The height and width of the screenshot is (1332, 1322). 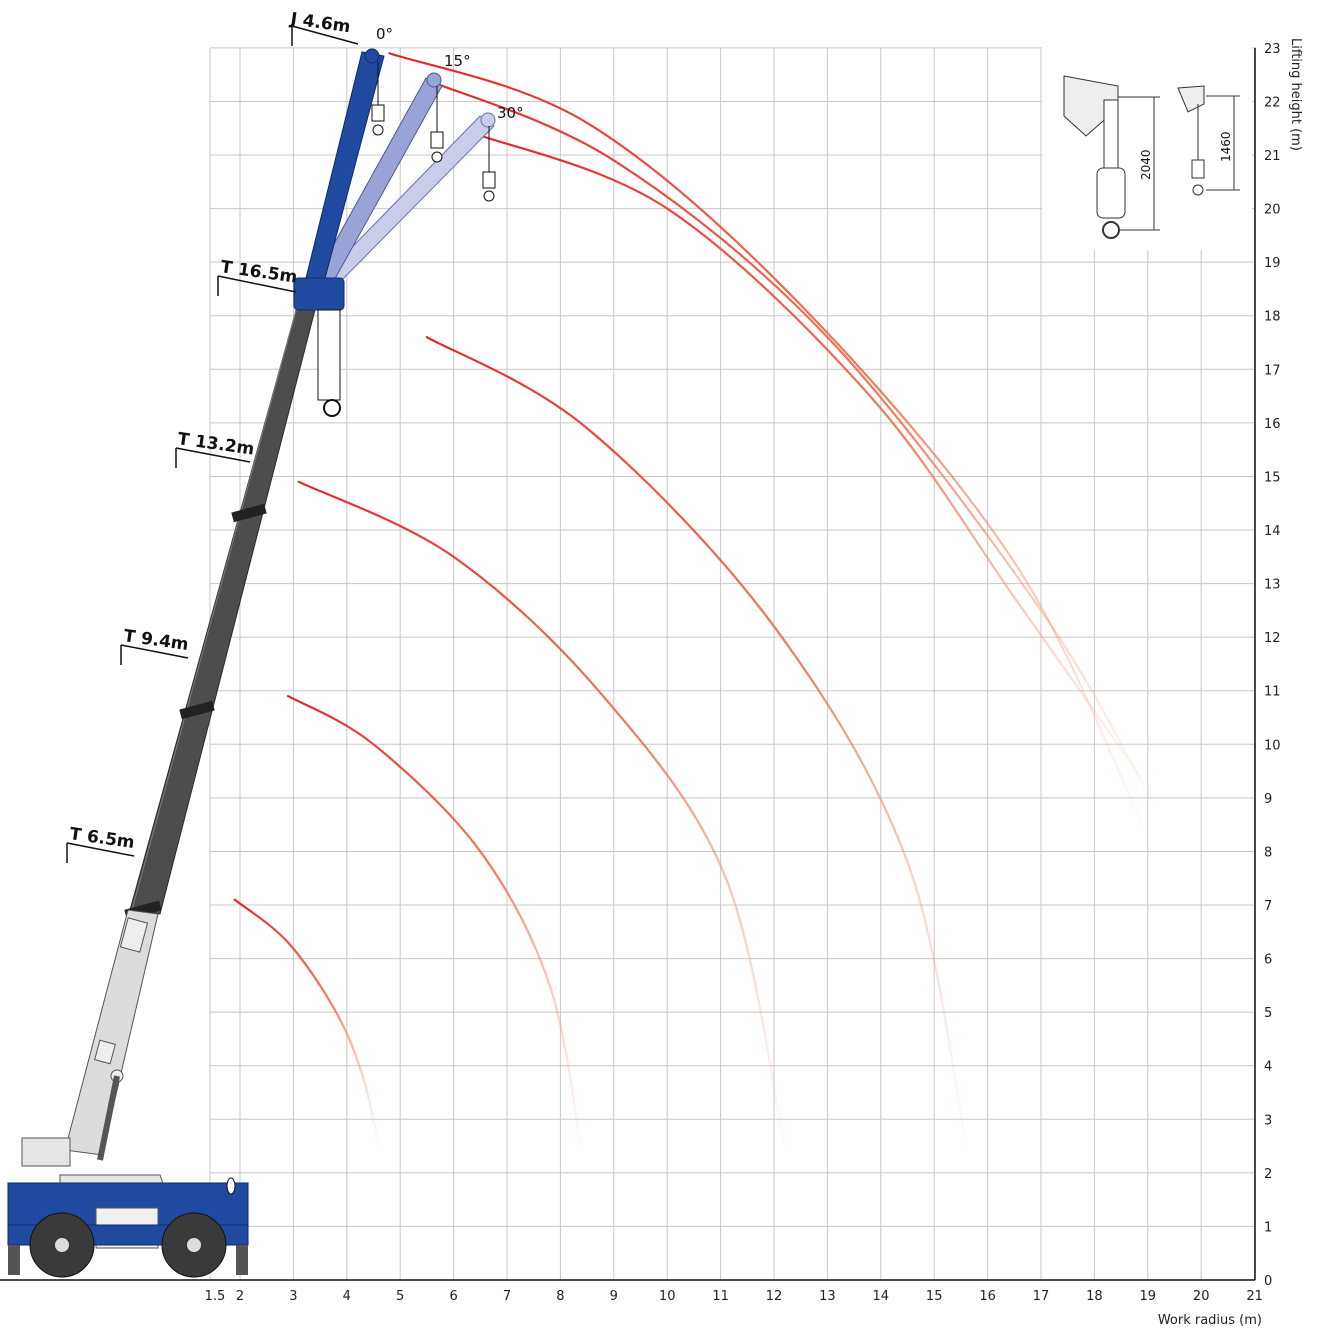 What do you see at coordinates (453, 1296) in the screenshot?
I see `x-tick-label: 6` at bounding box center [453, 1296].